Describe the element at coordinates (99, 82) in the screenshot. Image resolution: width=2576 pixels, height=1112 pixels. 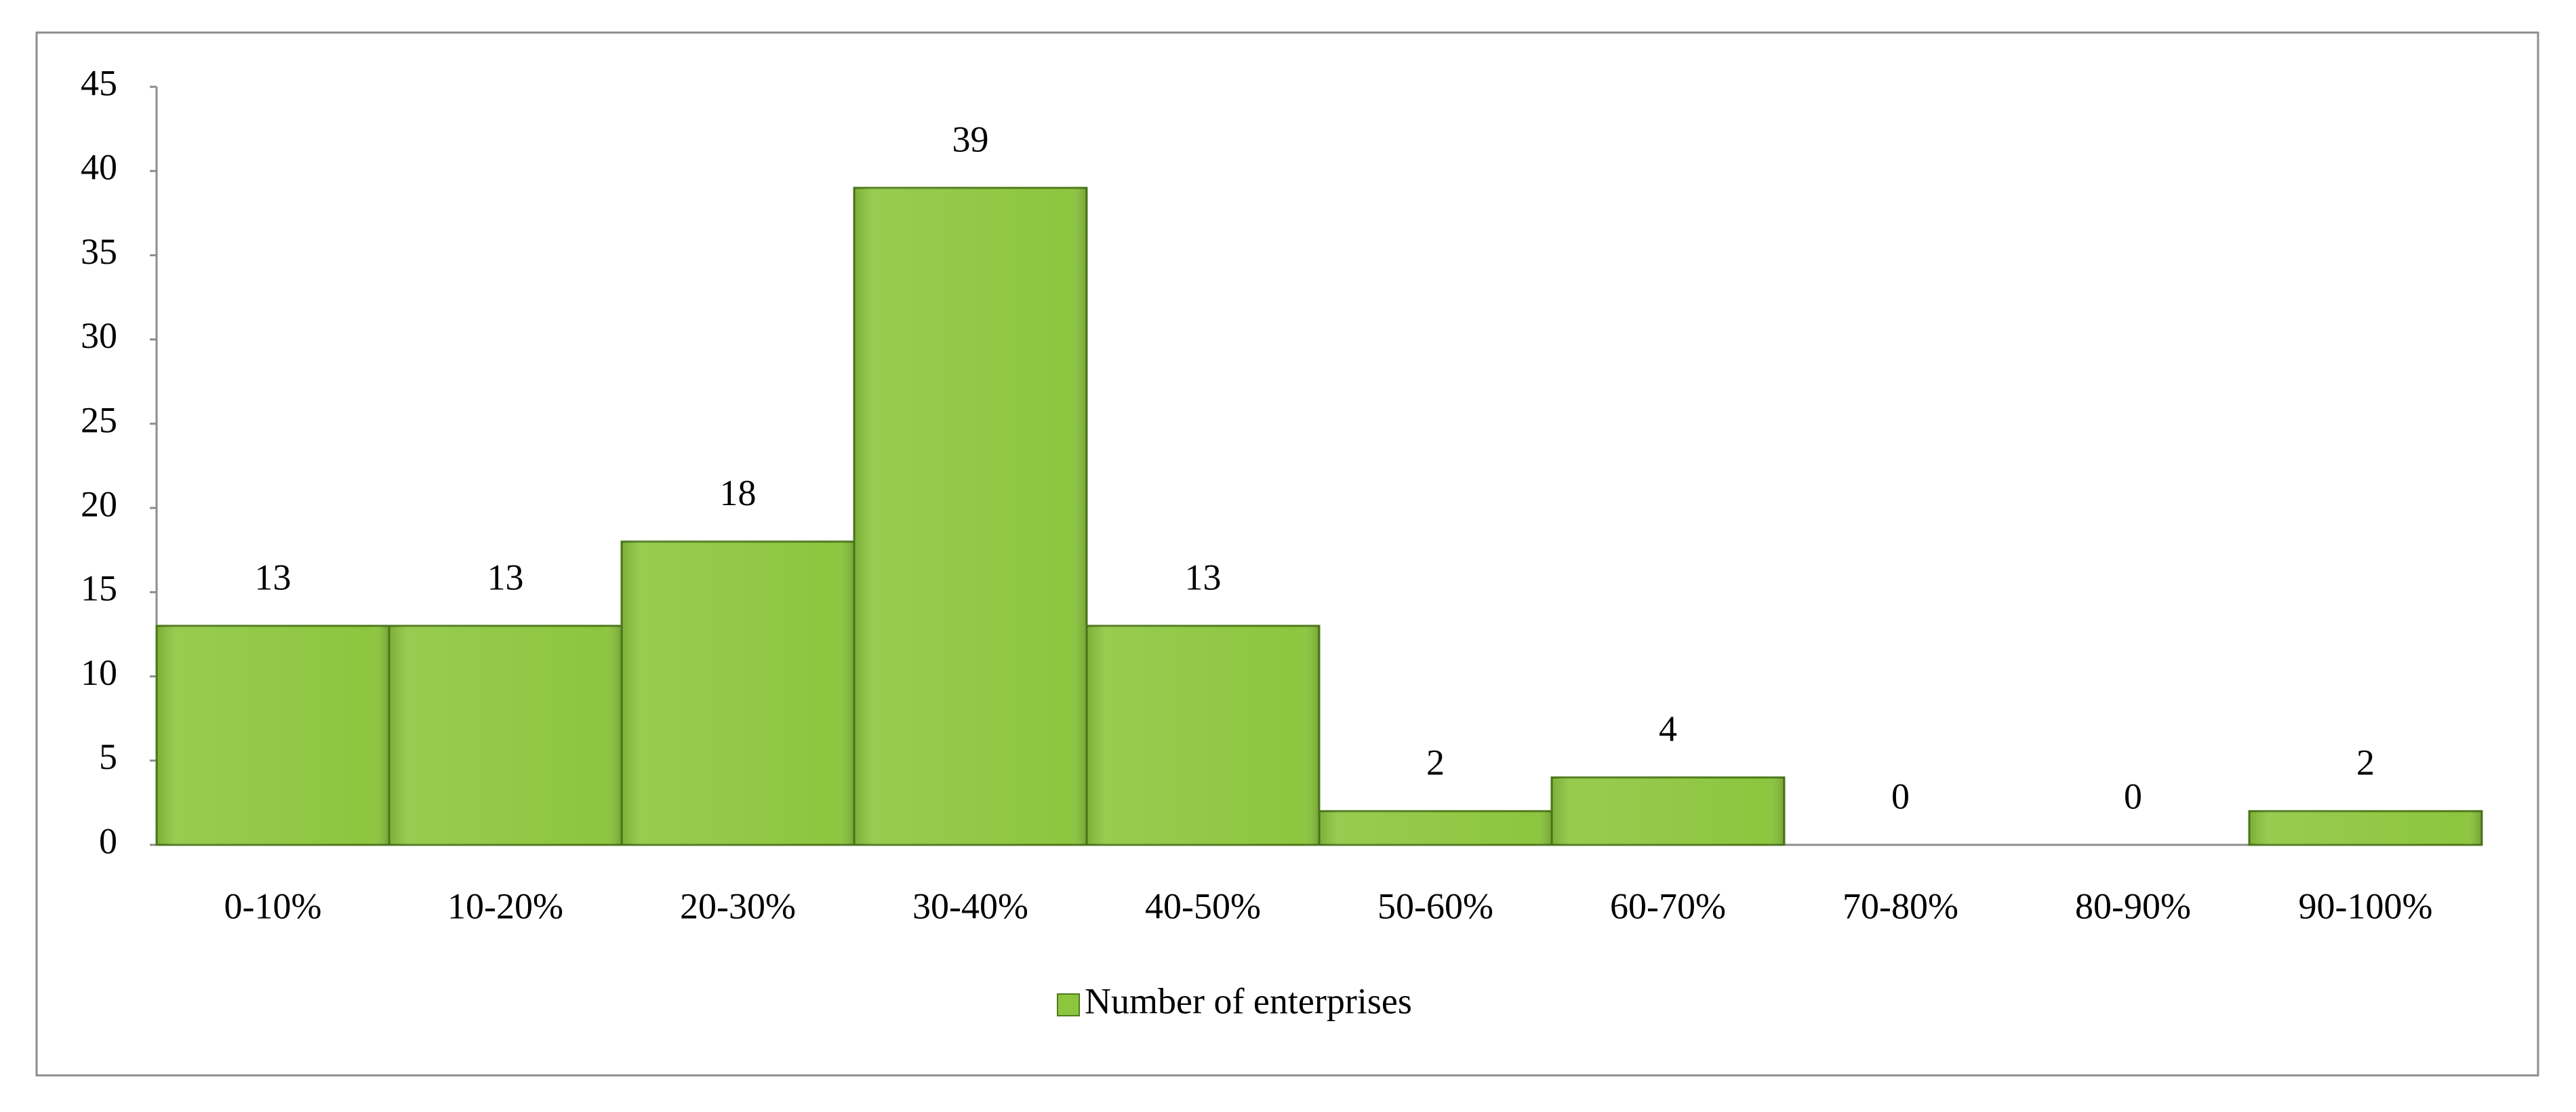
I see `y-tick-label: 45` at that location.